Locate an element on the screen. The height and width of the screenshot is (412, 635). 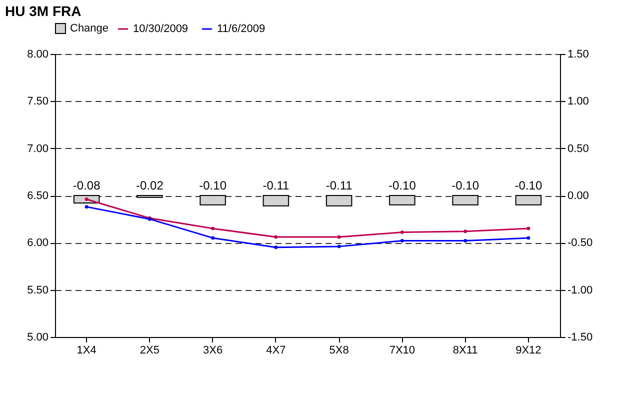
x-tick-label: 2X5 is located at coordinates (150, 350).